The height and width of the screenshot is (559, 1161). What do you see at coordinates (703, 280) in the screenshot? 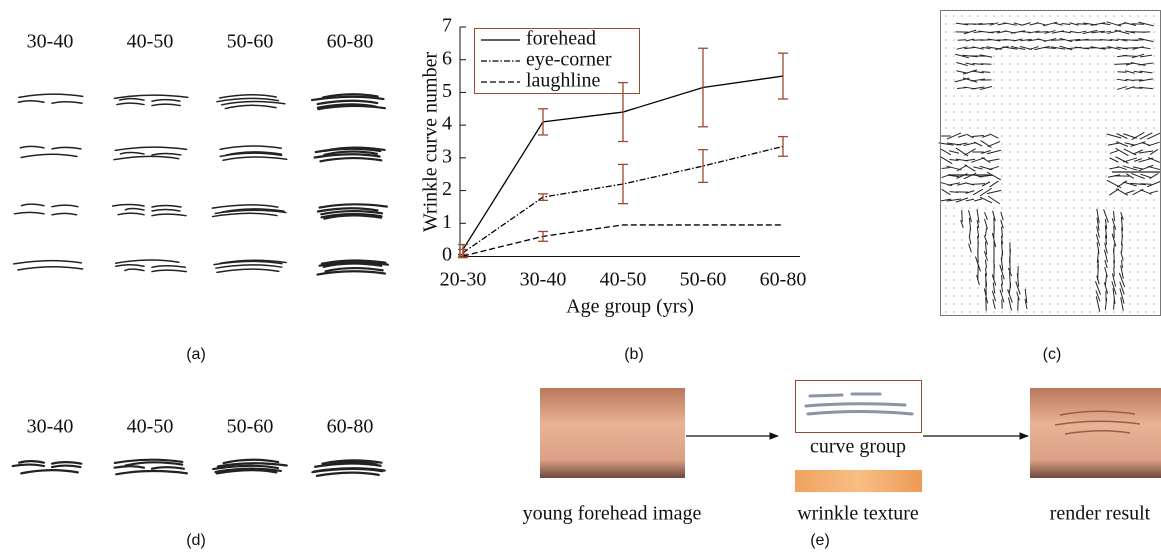
I see `x-tick-label: 50-60` at bounding box center [703, 280].